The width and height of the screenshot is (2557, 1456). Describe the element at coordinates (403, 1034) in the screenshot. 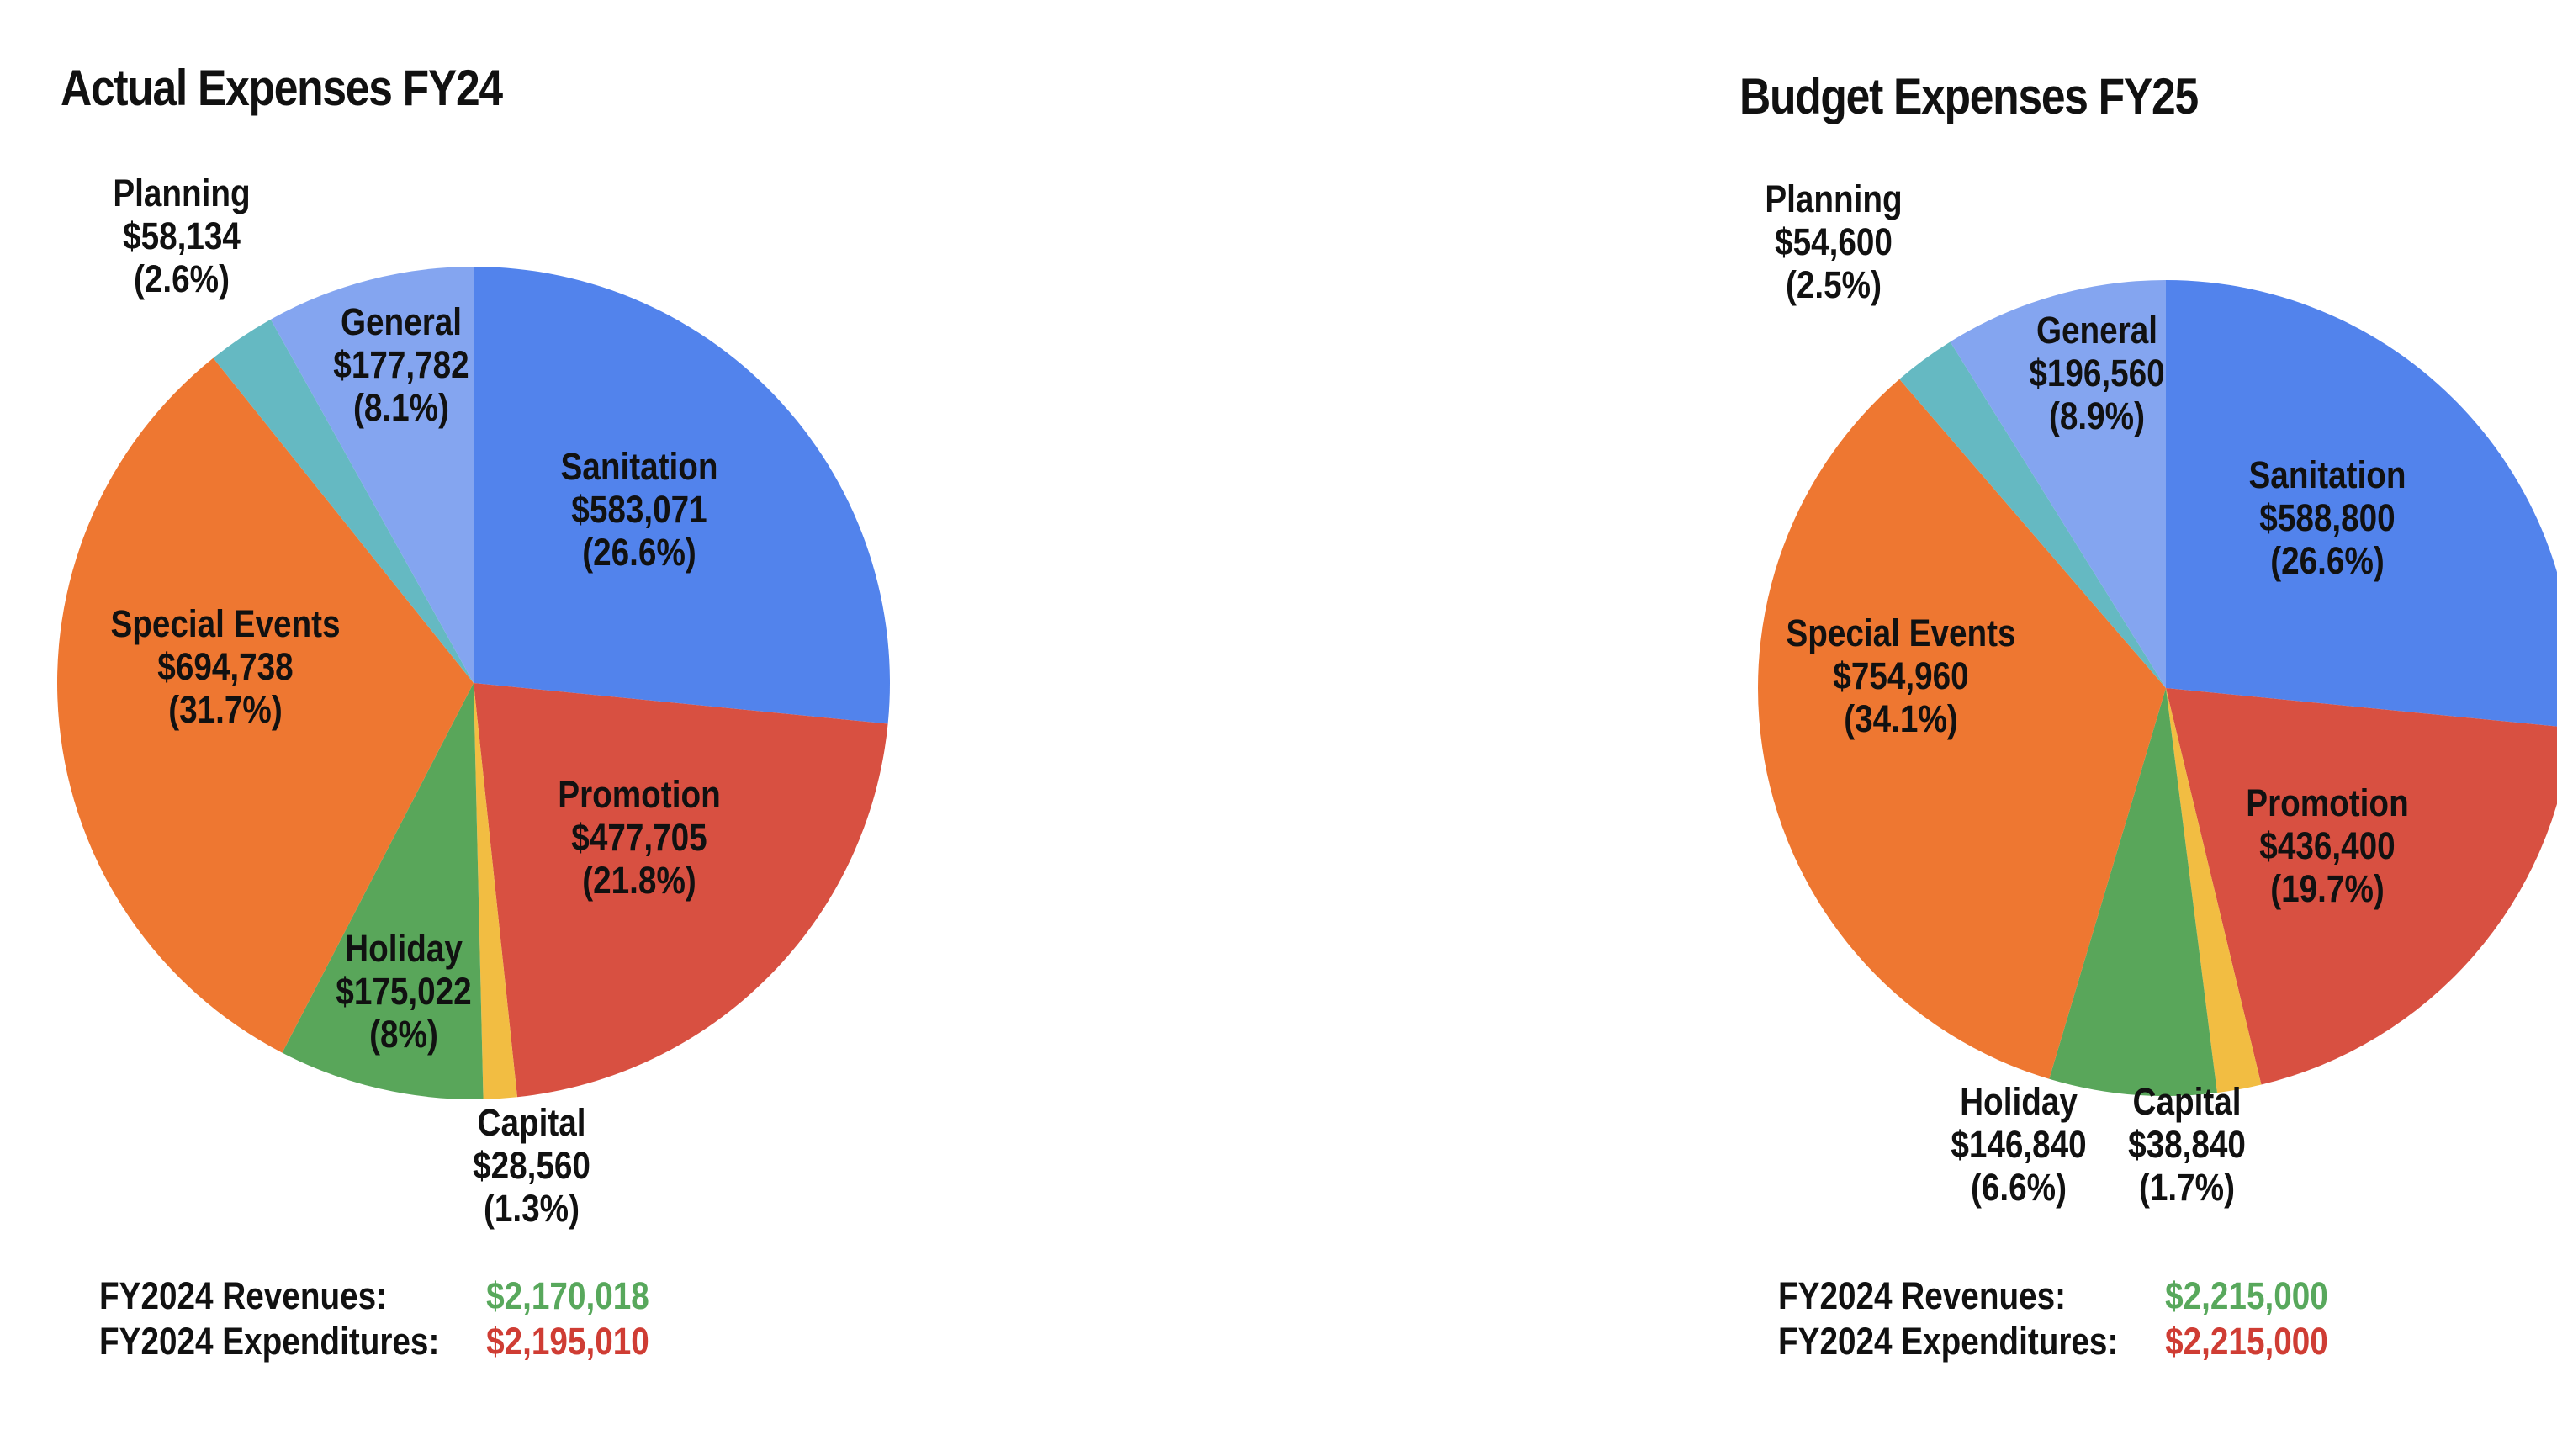

I see `slice-percent: (8%)` at that location.